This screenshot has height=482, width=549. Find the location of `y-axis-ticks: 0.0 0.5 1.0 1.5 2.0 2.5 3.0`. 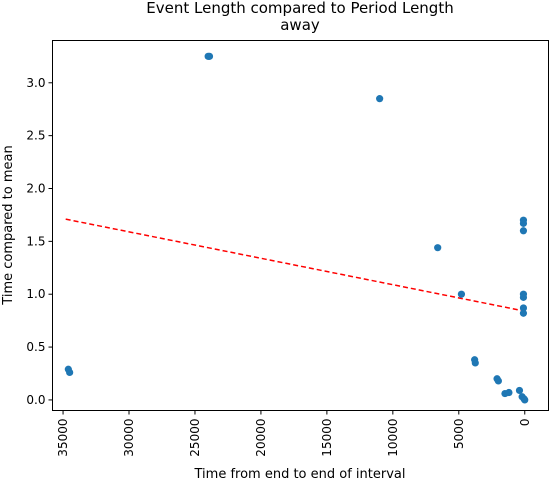

y-axis-ticks: 0.0 0.5 1.0 1.5 2.0 2.5 3.0 is located at coordinates (39, 241).